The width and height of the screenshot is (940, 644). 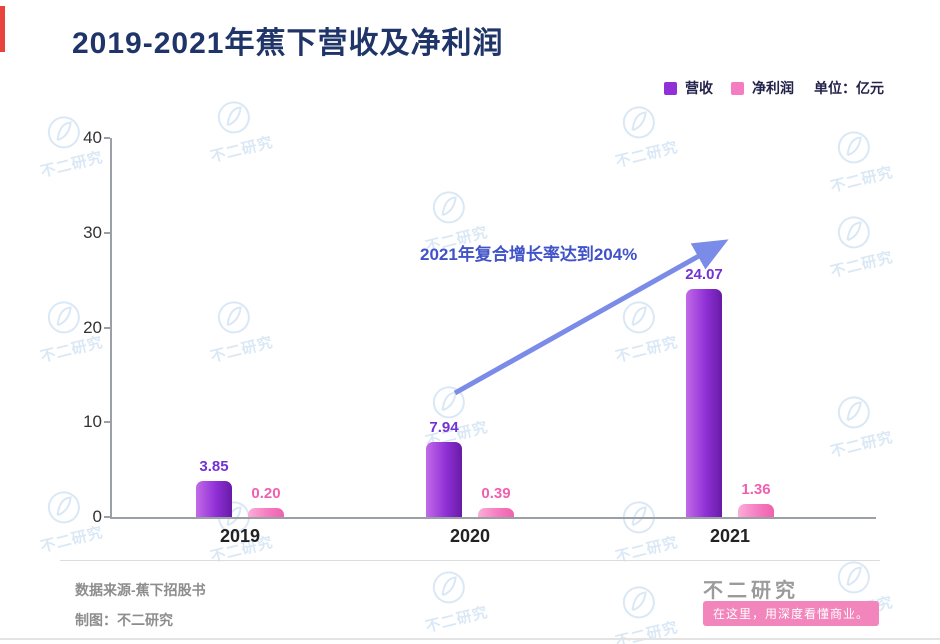 What do you see at coordinates (756, 490) in the screenshot?
I see `profit-value-label: 1.36` at bounding box center [756, 490].